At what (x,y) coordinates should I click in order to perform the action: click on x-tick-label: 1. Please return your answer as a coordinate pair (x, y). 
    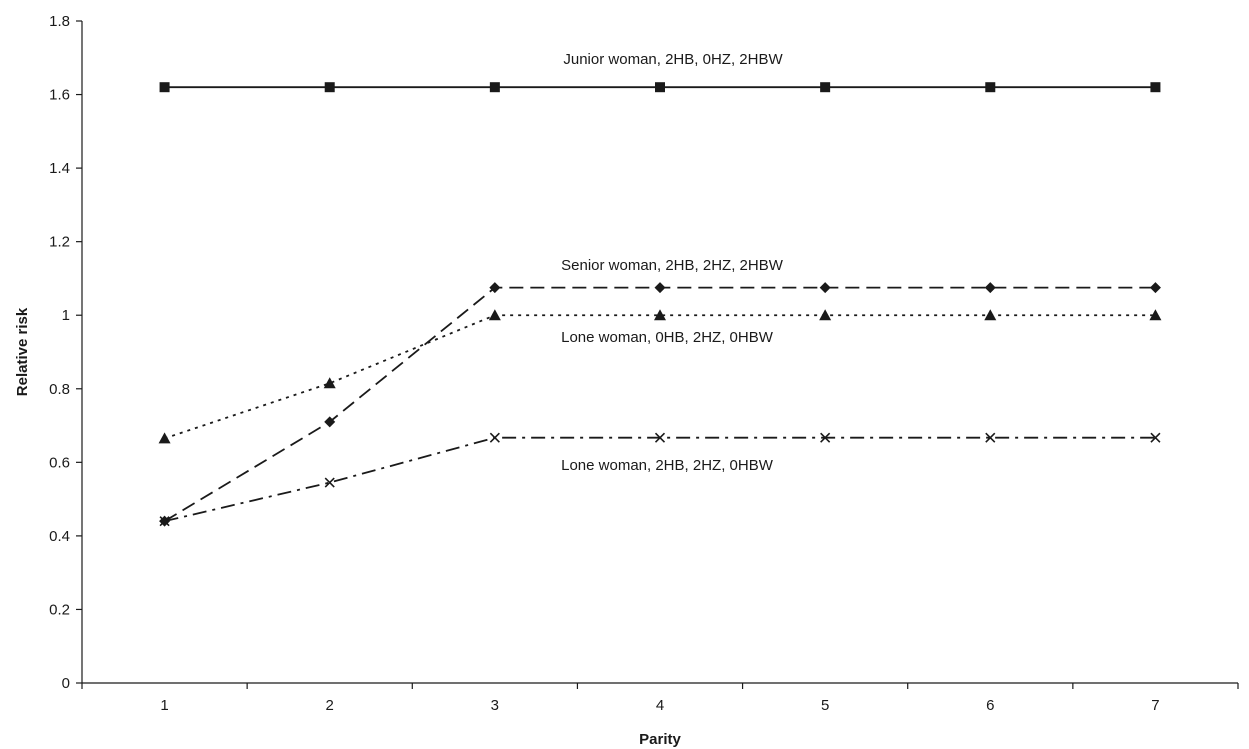
    Looking at the image, I should click on (164, 705).